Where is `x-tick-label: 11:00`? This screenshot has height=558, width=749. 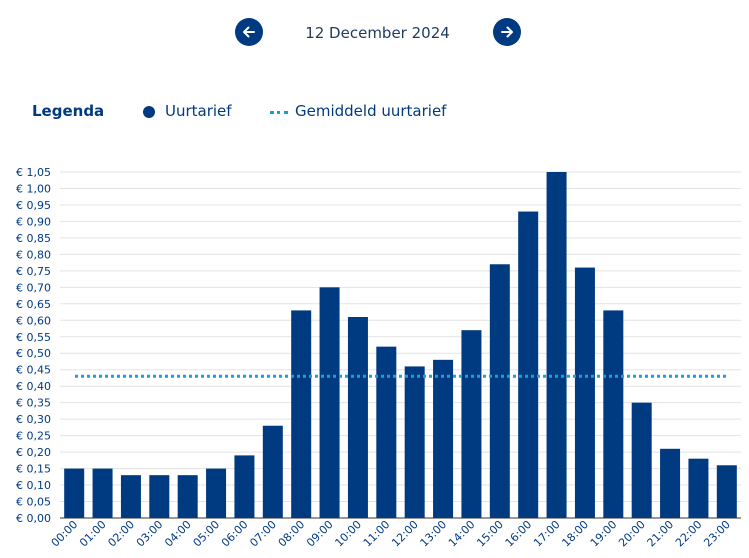 x-tick-label: 11:00 is located at coordinates (377, 534).